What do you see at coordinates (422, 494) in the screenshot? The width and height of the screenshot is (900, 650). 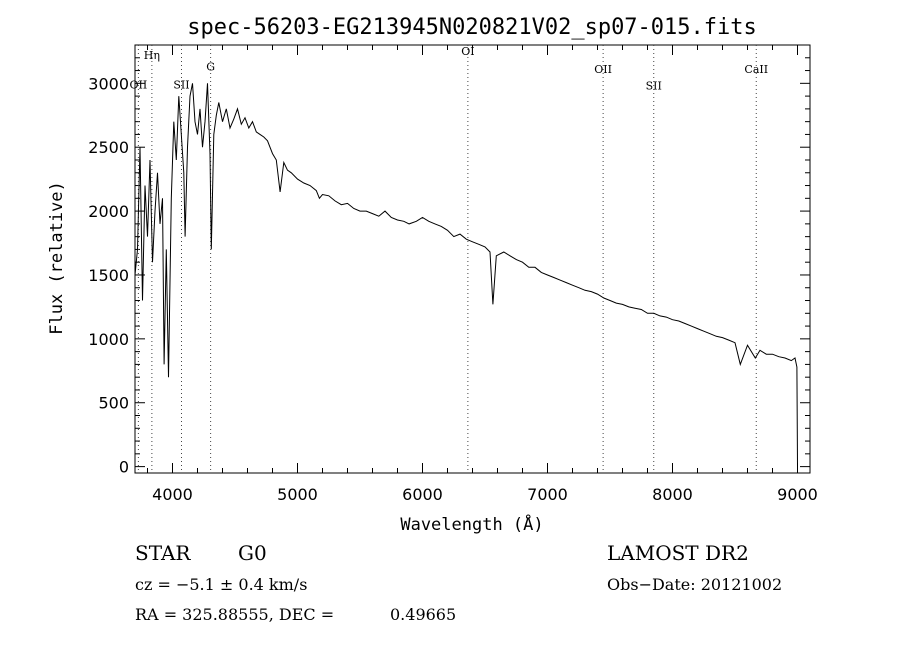 I see `x-tick-label: 6000` at bounding box center [422, 494].